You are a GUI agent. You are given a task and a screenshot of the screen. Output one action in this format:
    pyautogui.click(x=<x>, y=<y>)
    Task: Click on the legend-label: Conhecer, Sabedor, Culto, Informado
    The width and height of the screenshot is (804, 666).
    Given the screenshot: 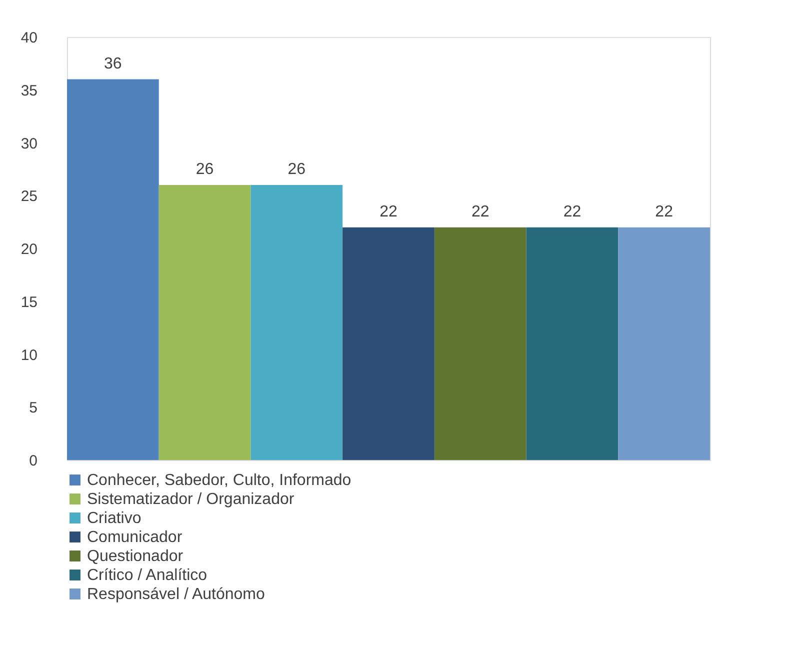 What is the action you would take?
    pyautogui.click(x=219, y=480)
    